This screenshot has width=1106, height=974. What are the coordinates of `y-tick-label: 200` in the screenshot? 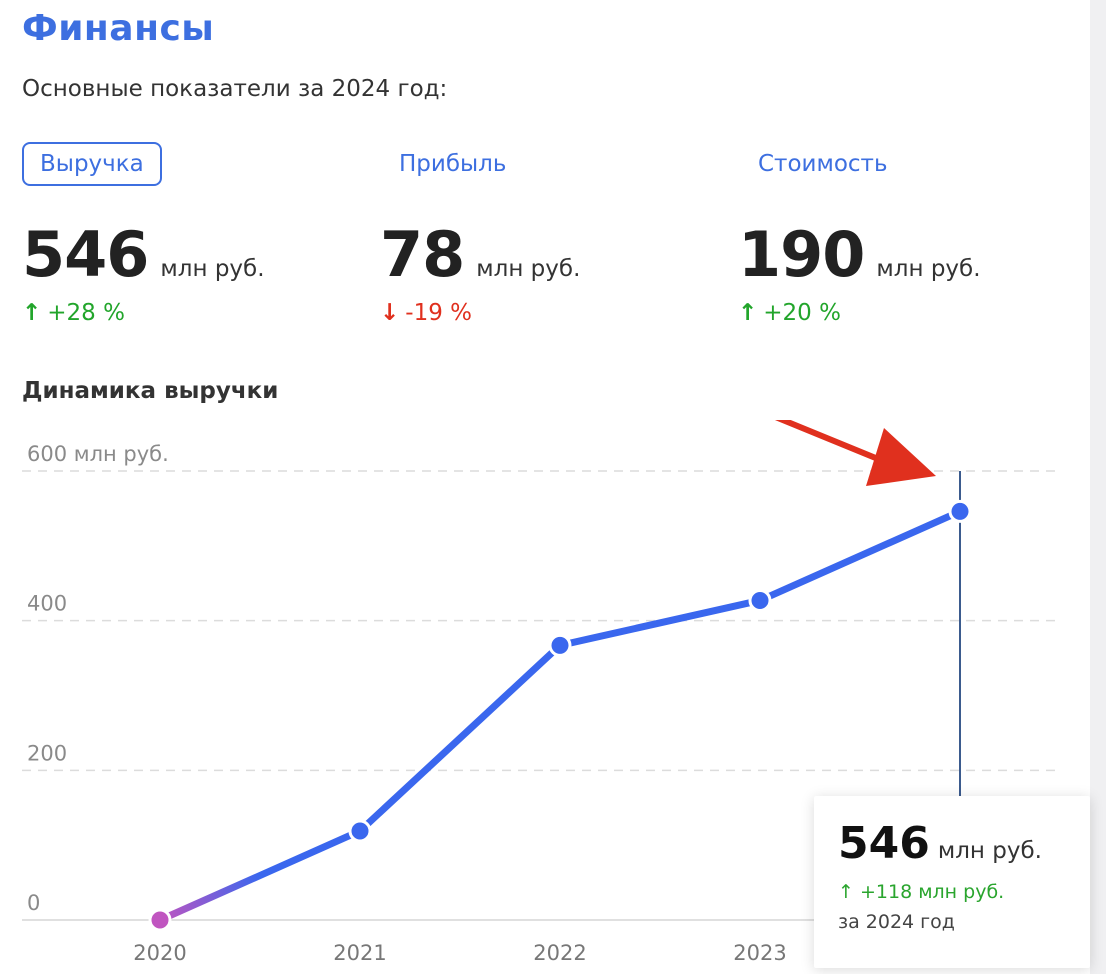 It's located at (47, 753).